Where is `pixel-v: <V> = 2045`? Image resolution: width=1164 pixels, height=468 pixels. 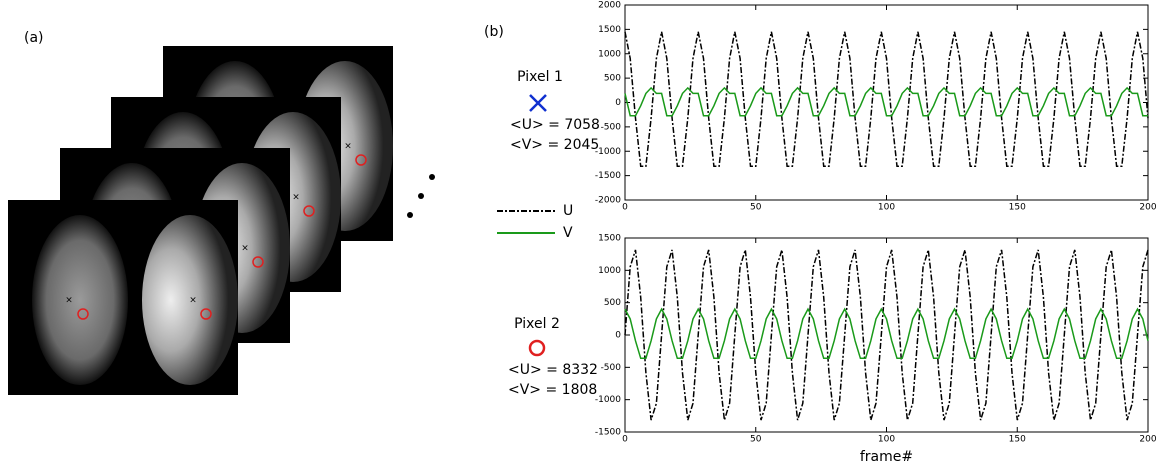 pixel-v: <V> = 2045 is located at coordinates (554, 145).